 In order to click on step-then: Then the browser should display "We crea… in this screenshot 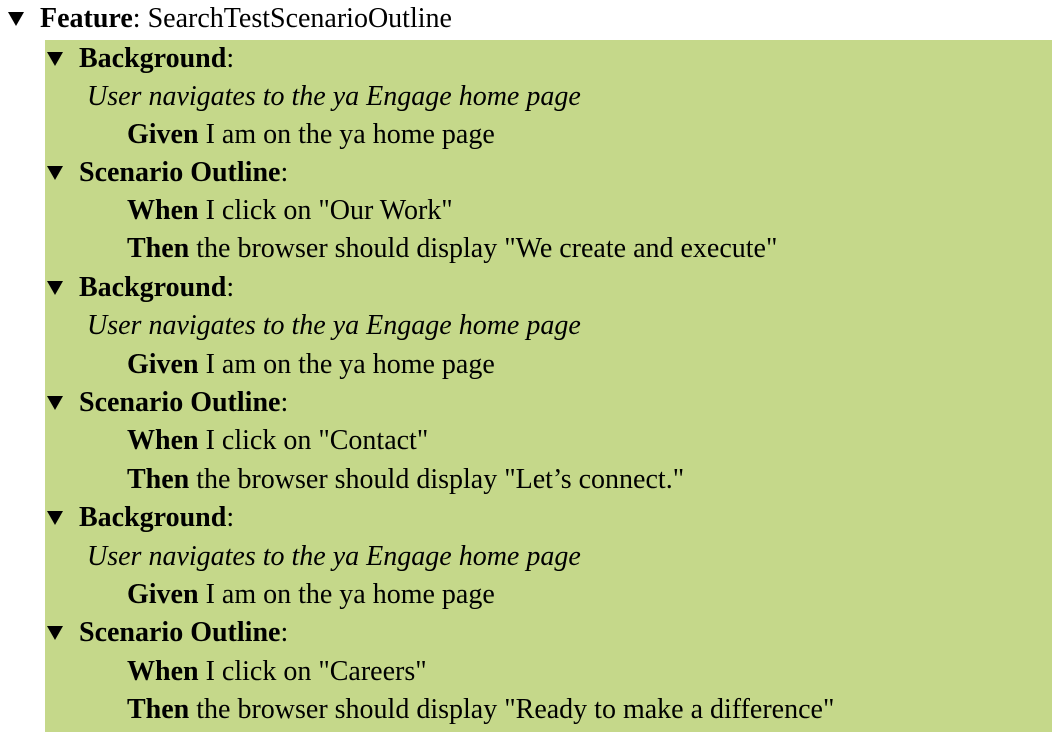, I will do `click(452, 249)`.